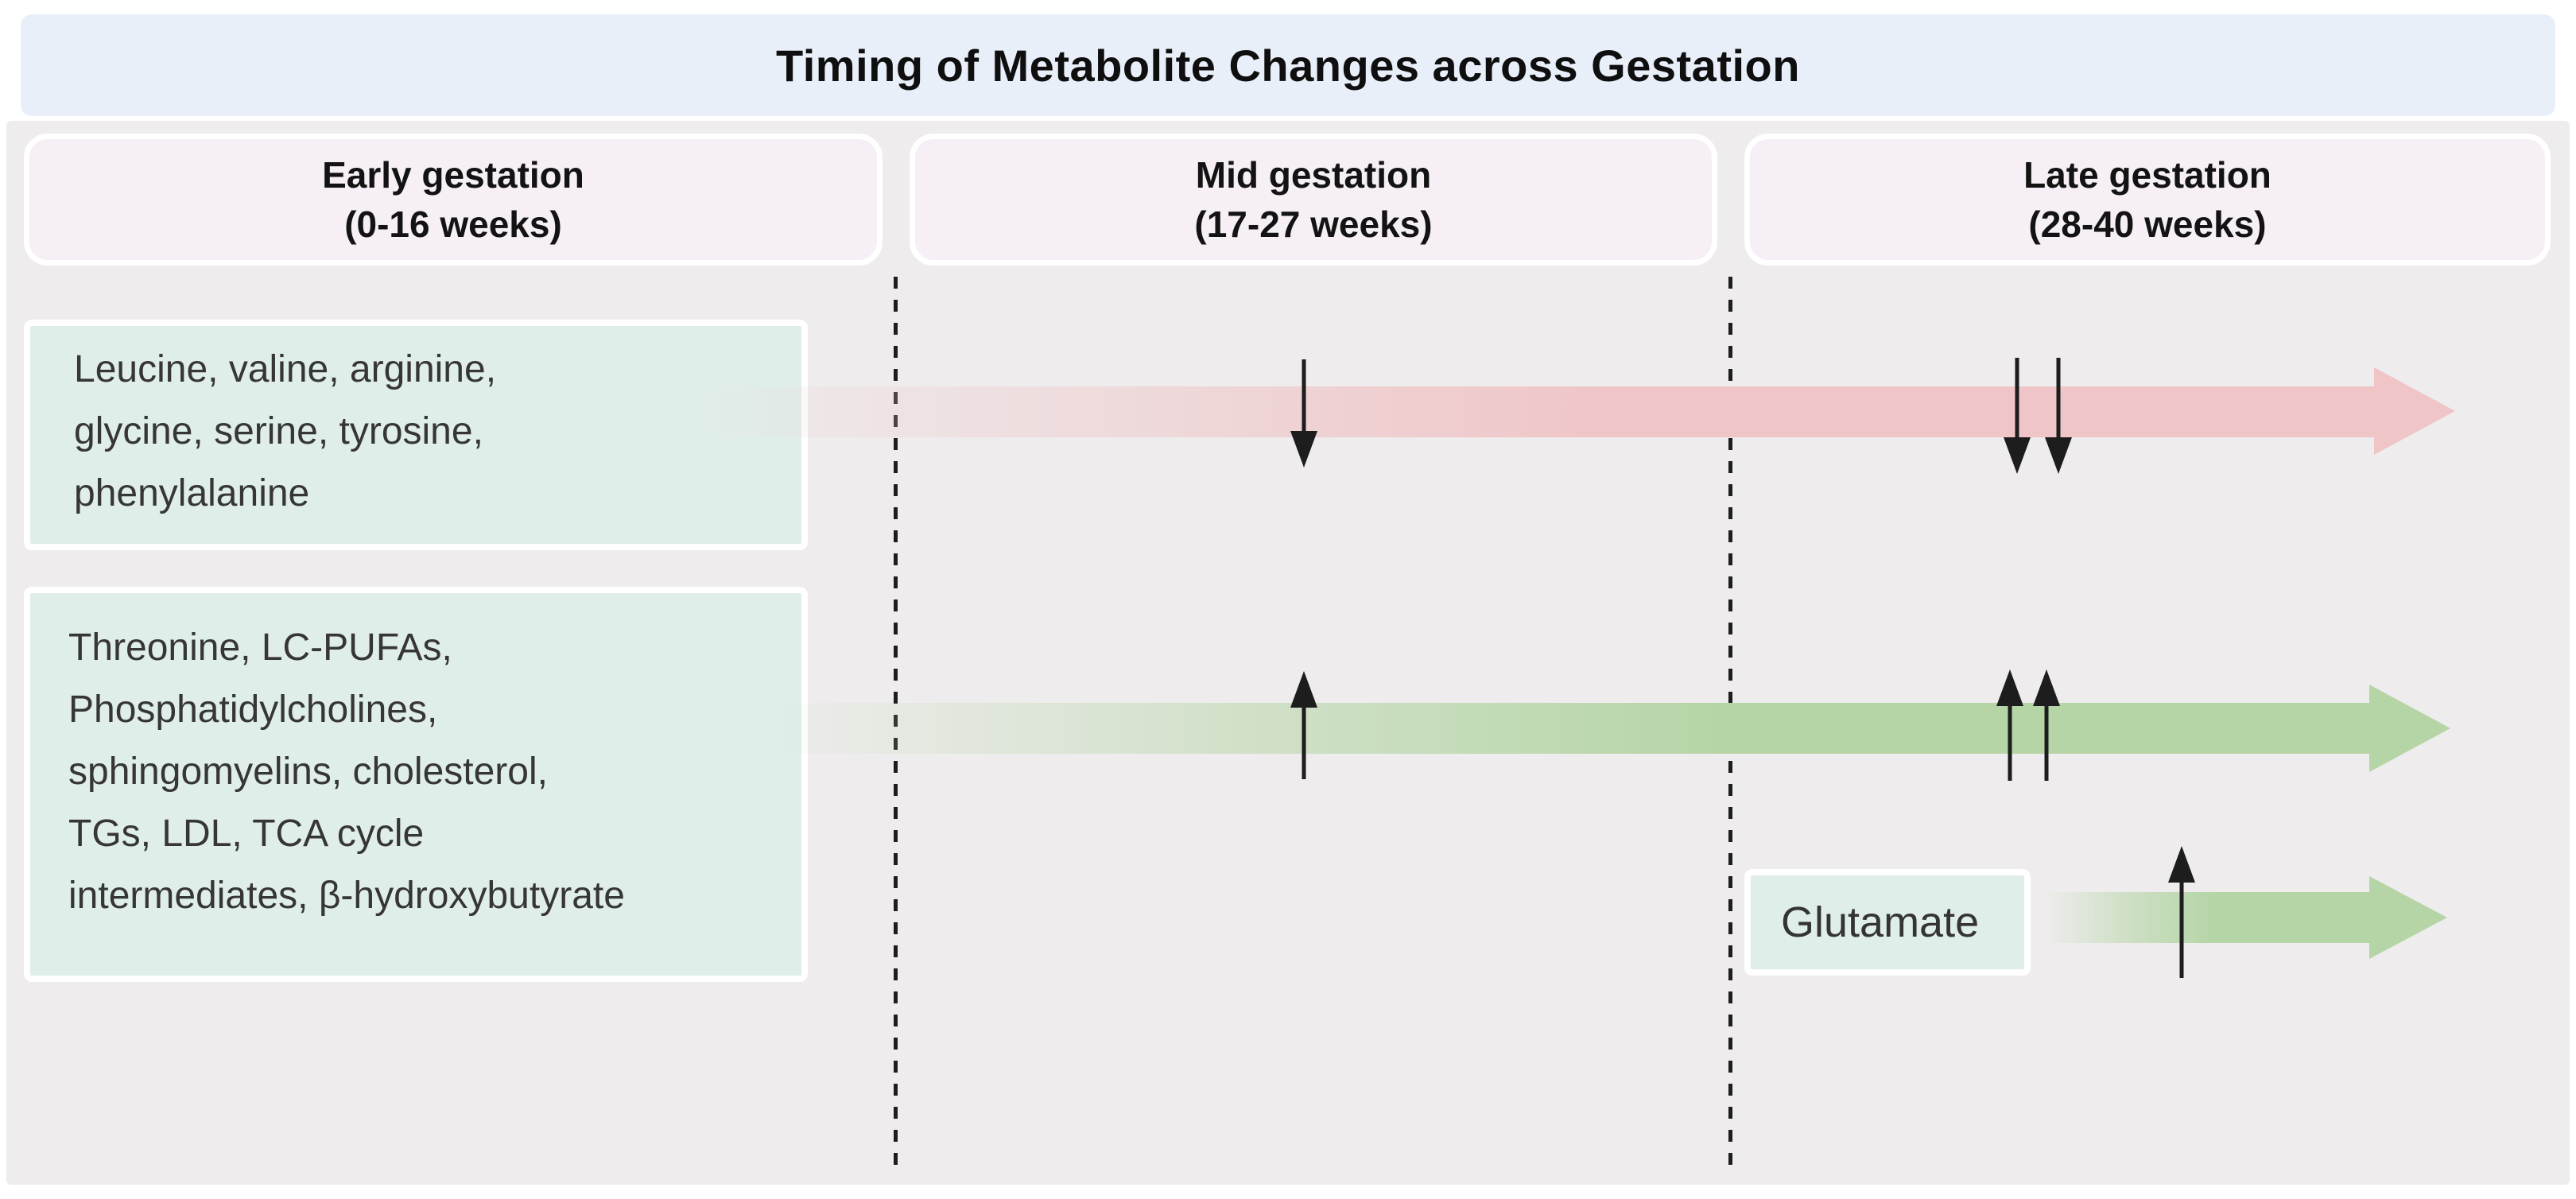 This screenshot has height=1199, width=2576. I want to click on glutamate-band-arrowhead, so click(2408, 918).